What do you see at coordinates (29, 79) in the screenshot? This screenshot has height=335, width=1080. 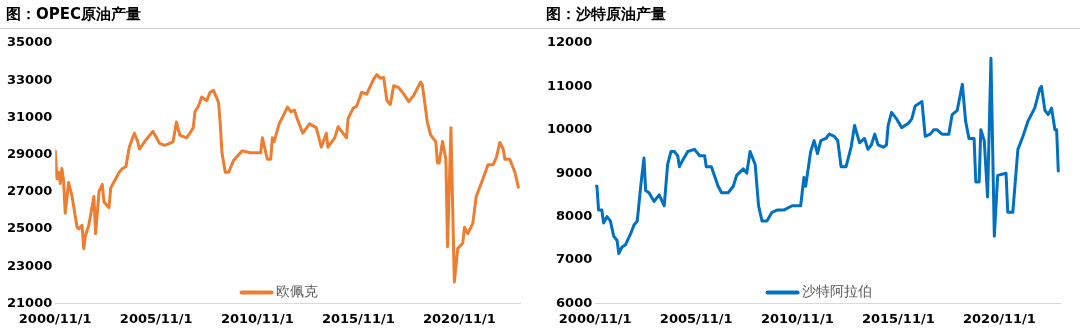 I see `y-tick-label: 33000` at bounding box center [29, 79].